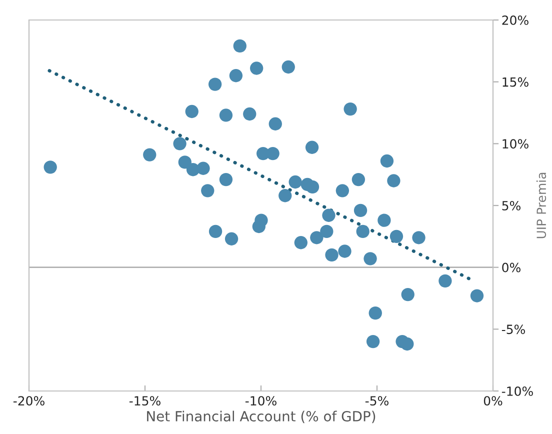 The image size is (552, 434). I want to click on x-tick-label: -5%, so click(376, 401).